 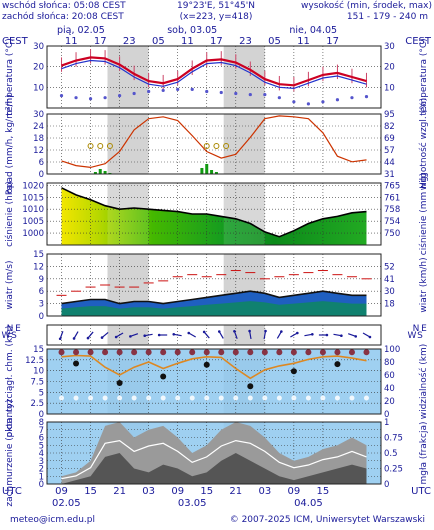 What do you see at coordinates (37, 383) in the screenshot?
I see `y-tick-label: 7.5` at bounding box center [37, 383].